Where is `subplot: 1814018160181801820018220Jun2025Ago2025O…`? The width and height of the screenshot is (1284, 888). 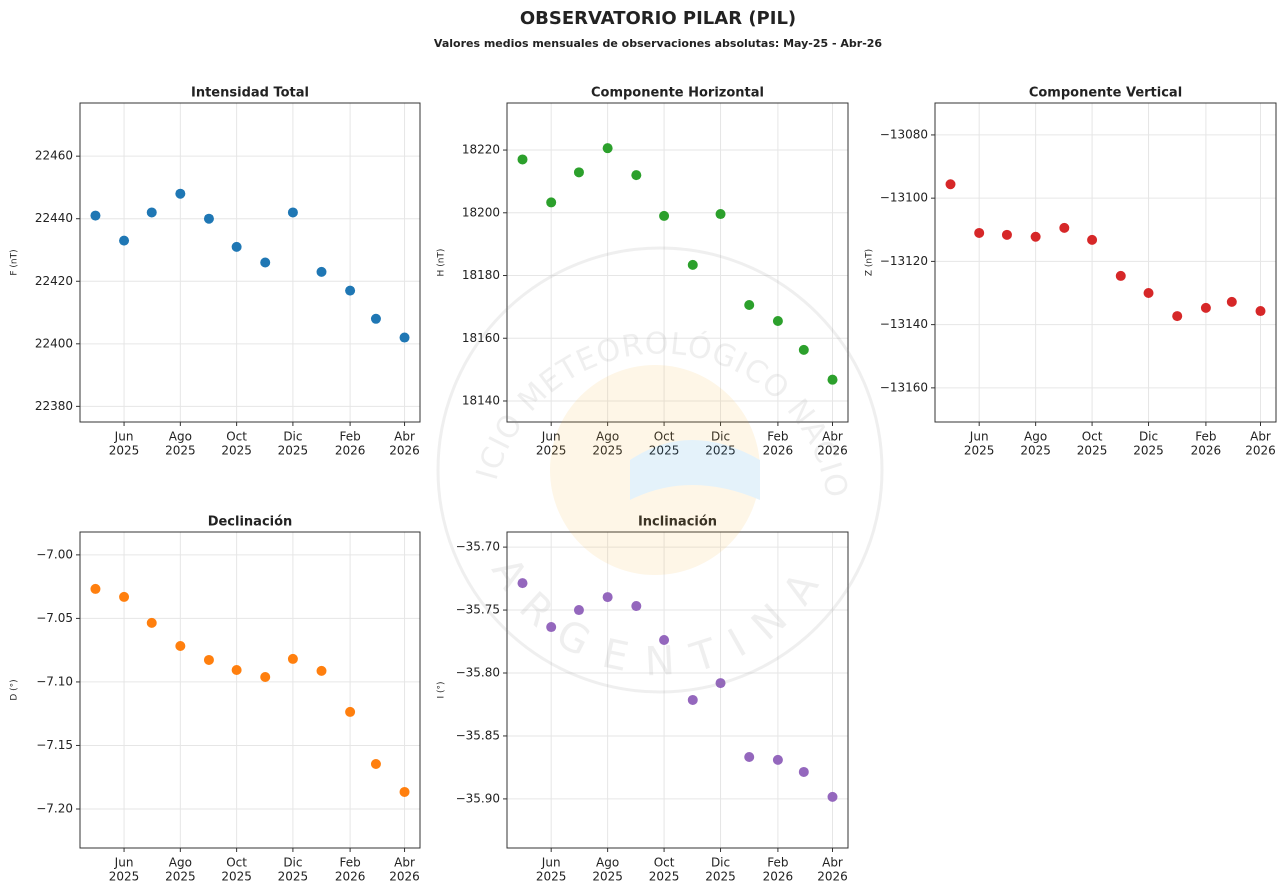
subplot: 1814018160181801820018220Jun2025Ago2025O… is located at coordinates (643, 272).